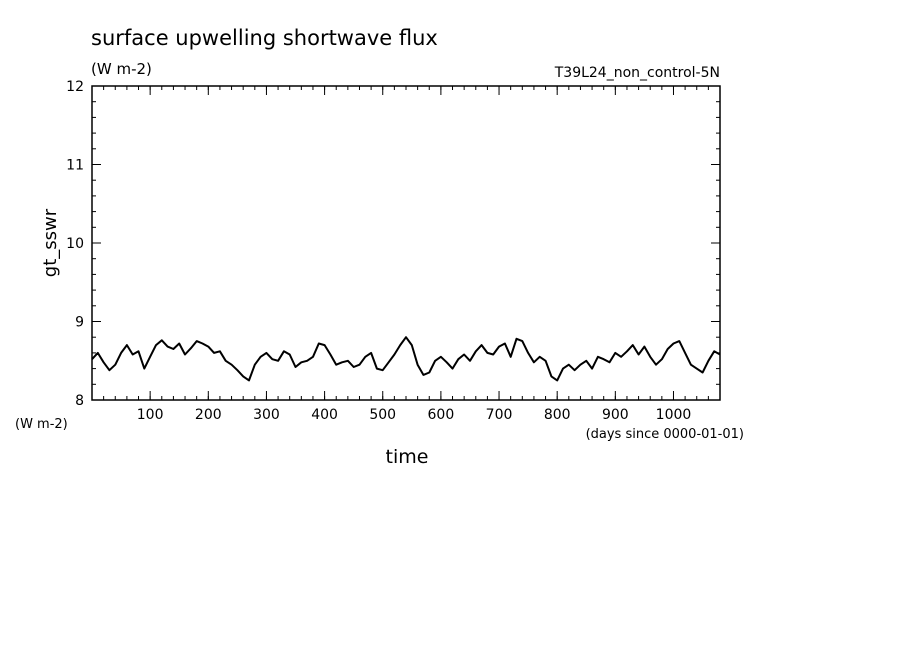 The image size is (904, 654). I want to click on x-tick-label: 1000, so click(674, 415).